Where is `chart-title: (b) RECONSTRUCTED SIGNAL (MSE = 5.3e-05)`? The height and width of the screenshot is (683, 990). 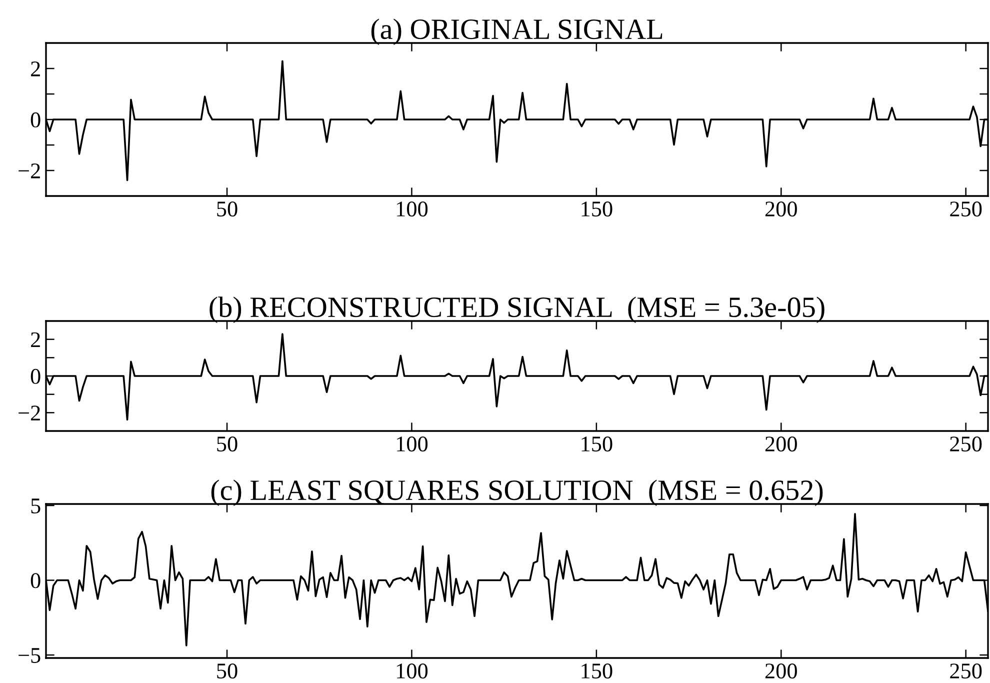
chart-title: (b) RECONSTRUCTED SIGNAL (MSE = 5.3e-05) is located at coordinates (517, 310).